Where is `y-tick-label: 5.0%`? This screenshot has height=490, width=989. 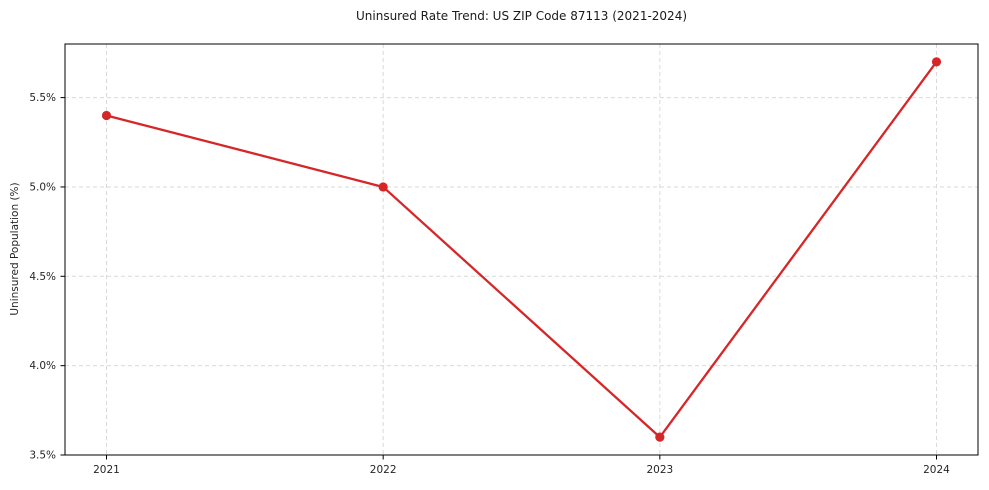 y-tick-label: 5.0% is located at coordinates (42, 187).